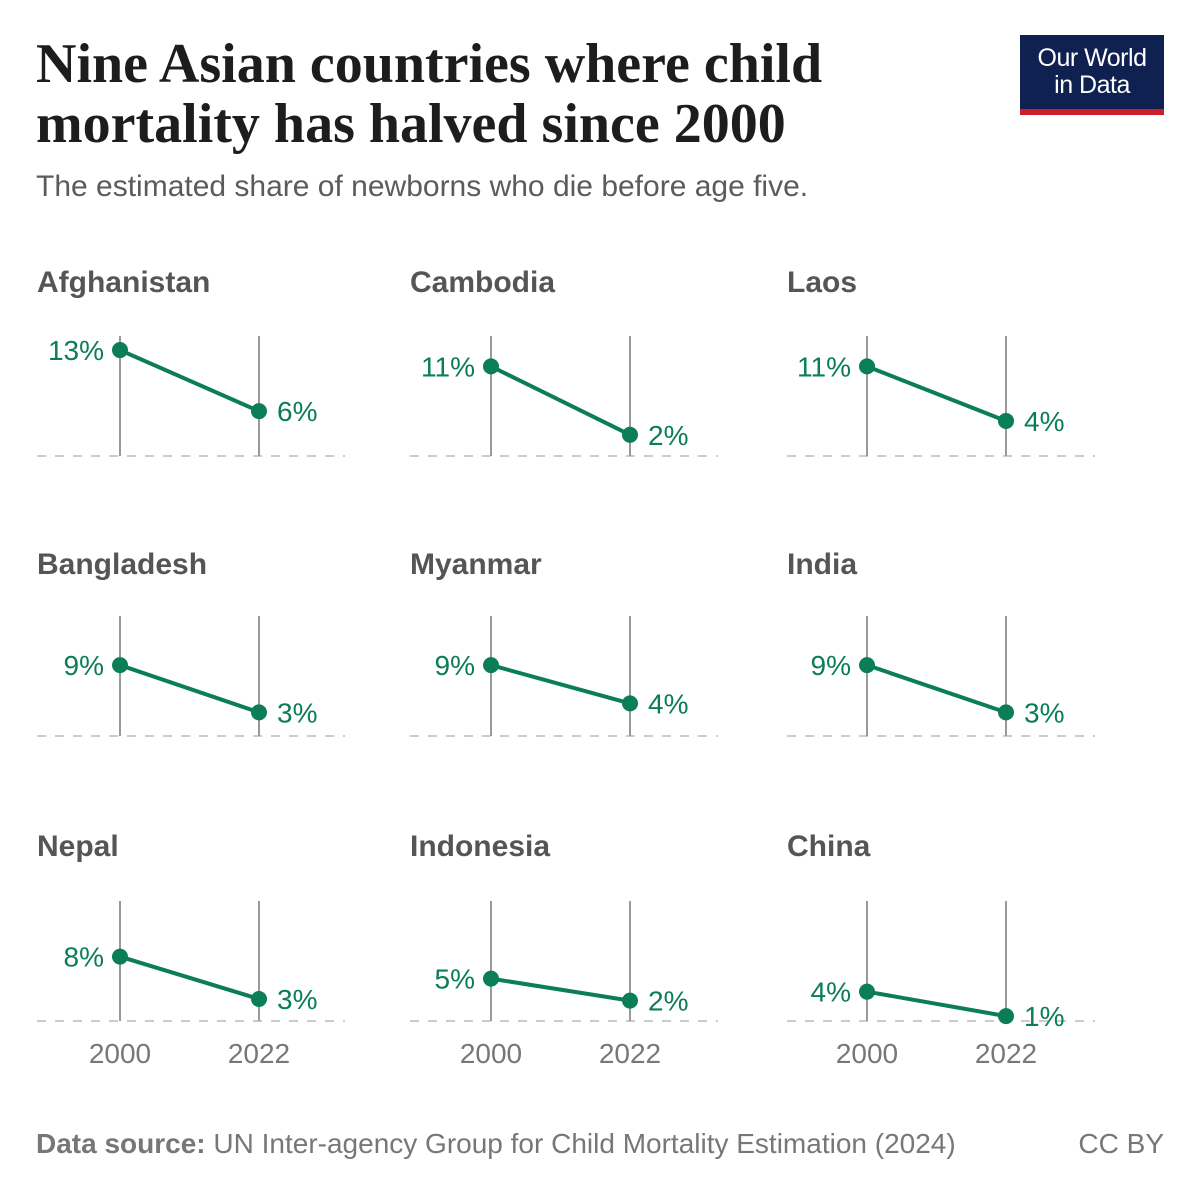 Image resolution: width=1200 pixels, height=1200 pixels. What do you see at coordinates (480, 846) in the screenshot?
I see `panel-title: Indonesia` at bounding box center [480, 846].